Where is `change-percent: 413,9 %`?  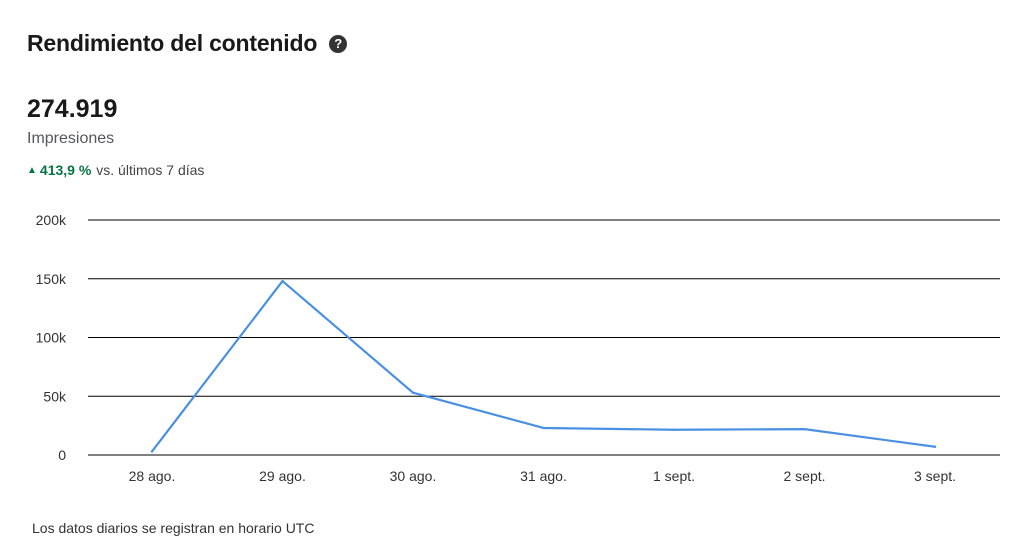
change-percent: 413,9 % is located at coordinates (65, 170).